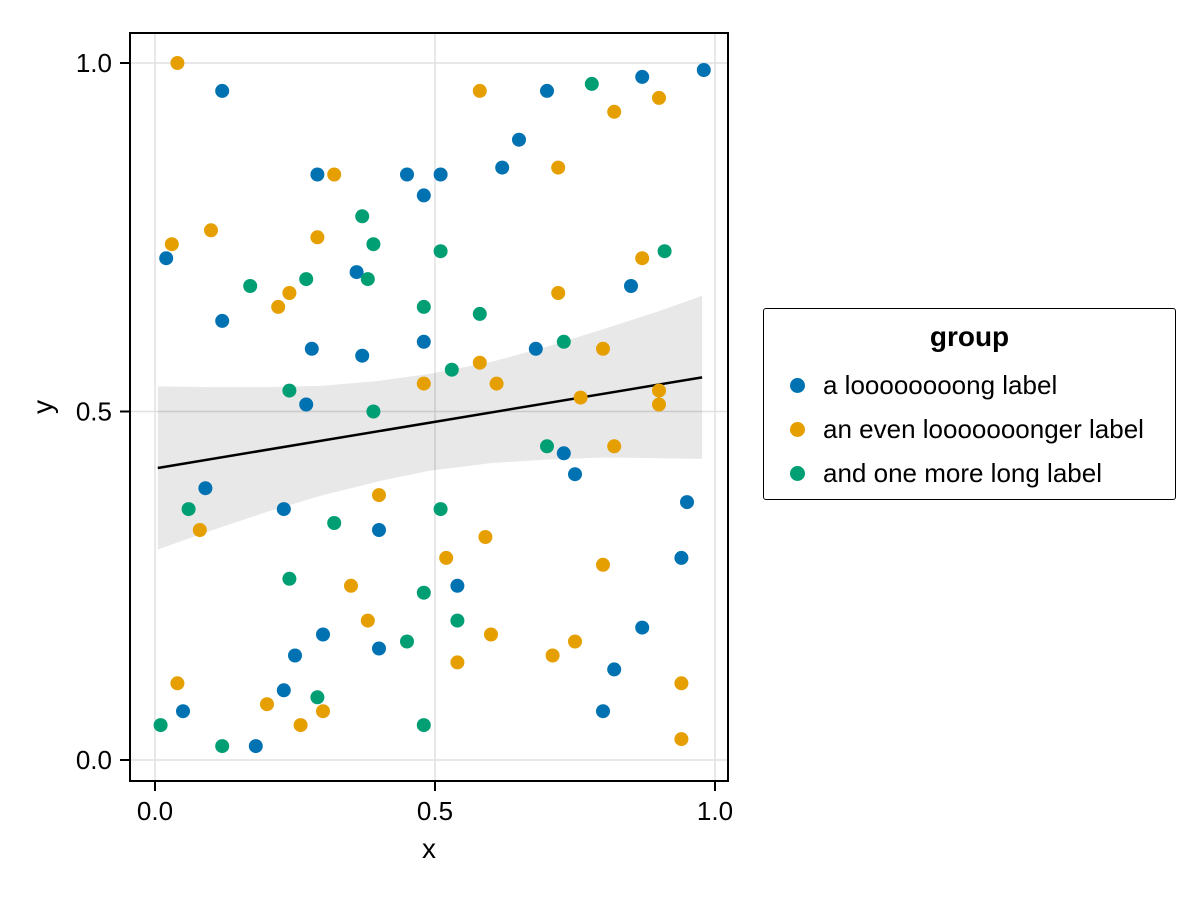 The image size is (1200, 900). I want to click on legend-marker-blue-icon, so click(797, 385).